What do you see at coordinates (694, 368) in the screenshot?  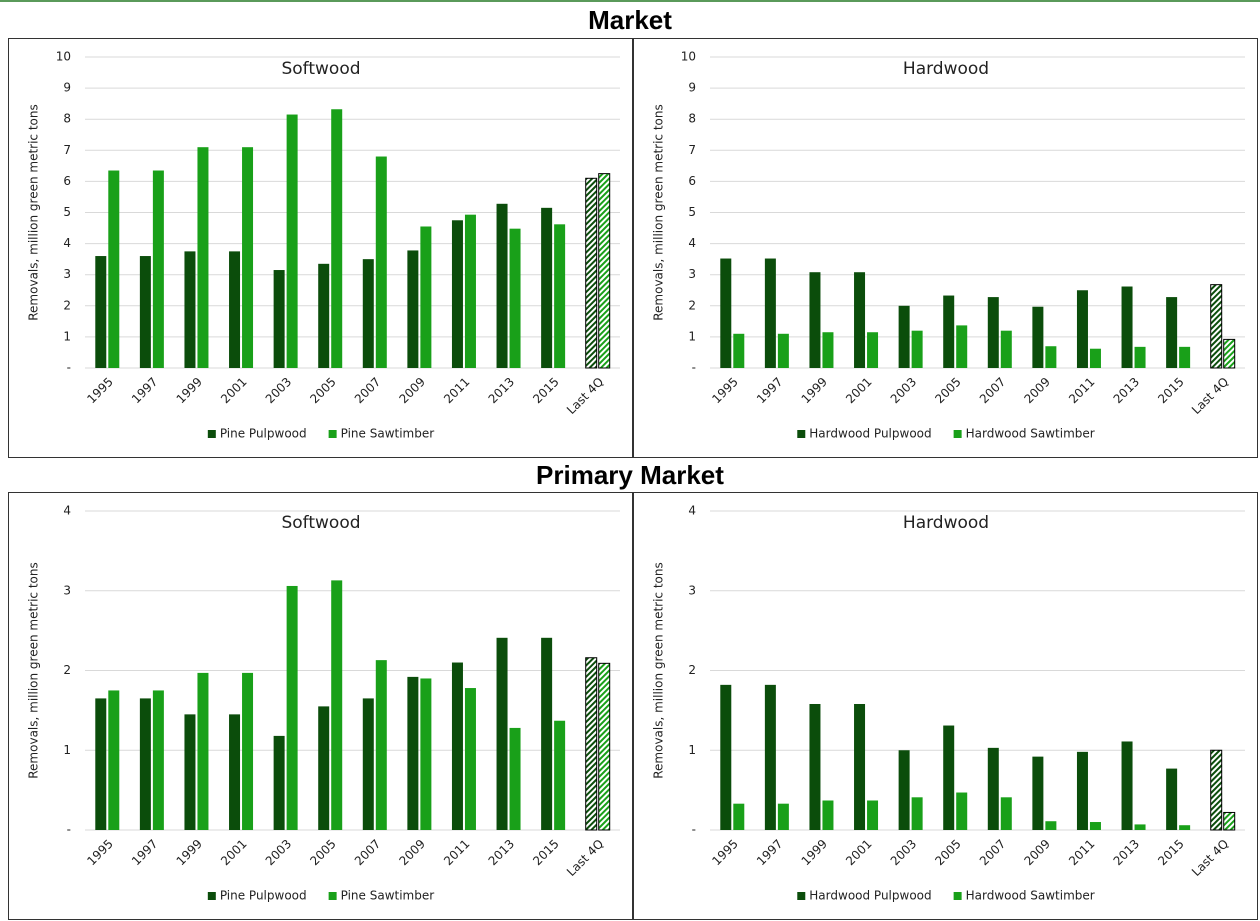 I see `y-tick-label: -` at bounding box center [694, 368].